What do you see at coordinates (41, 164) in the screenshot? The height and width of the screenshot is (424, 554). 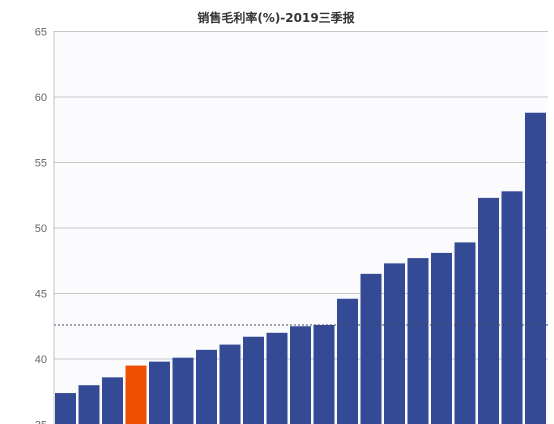 I see `y-tick-label: 55` at bounding box center [41, 164].